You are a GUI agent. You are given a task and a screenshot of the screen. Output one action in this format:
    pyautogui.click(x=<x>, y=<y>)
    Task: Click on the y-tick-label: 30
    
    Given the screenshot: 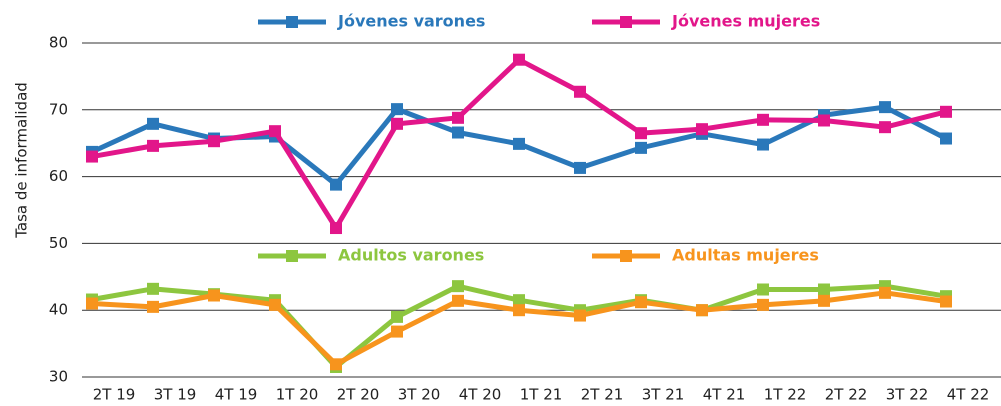 What is the action you would take?
    pyautogui.click(x=58, y=377)
    